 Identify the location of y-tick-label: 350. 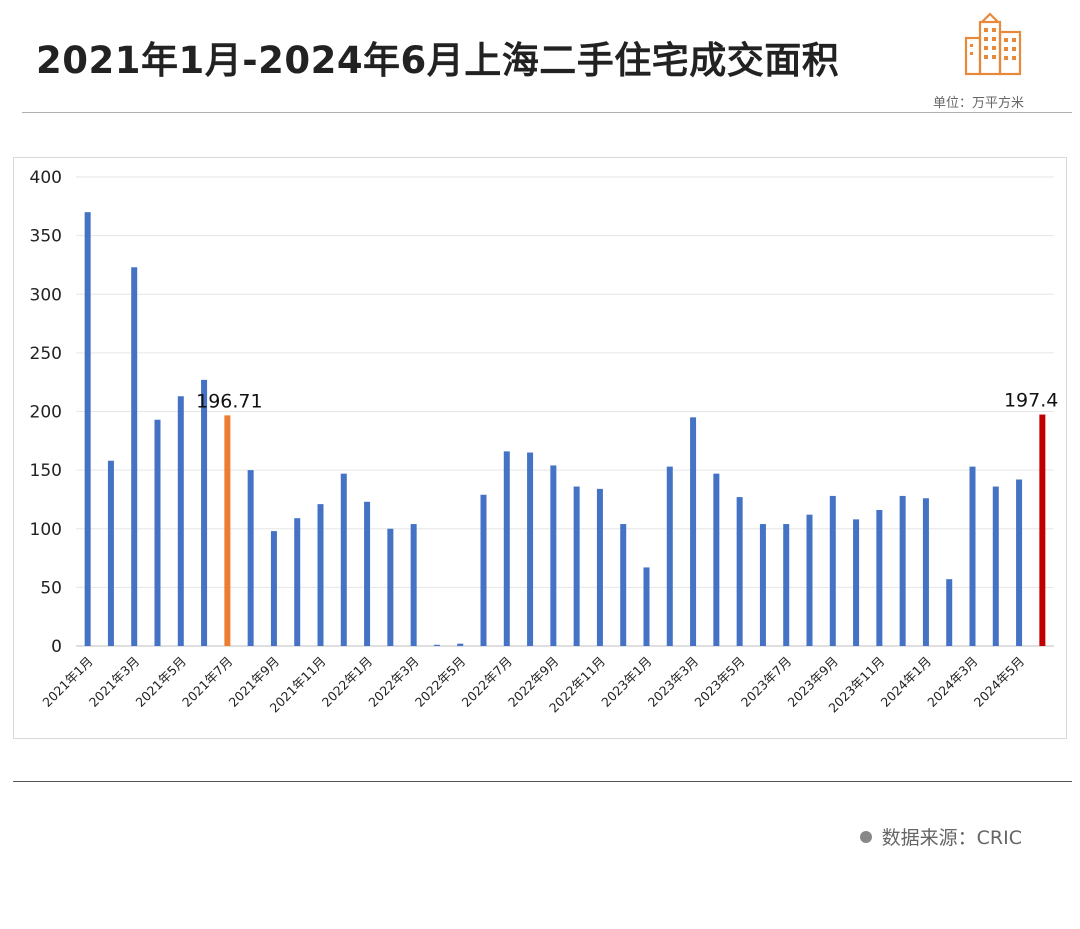
(46, 237).